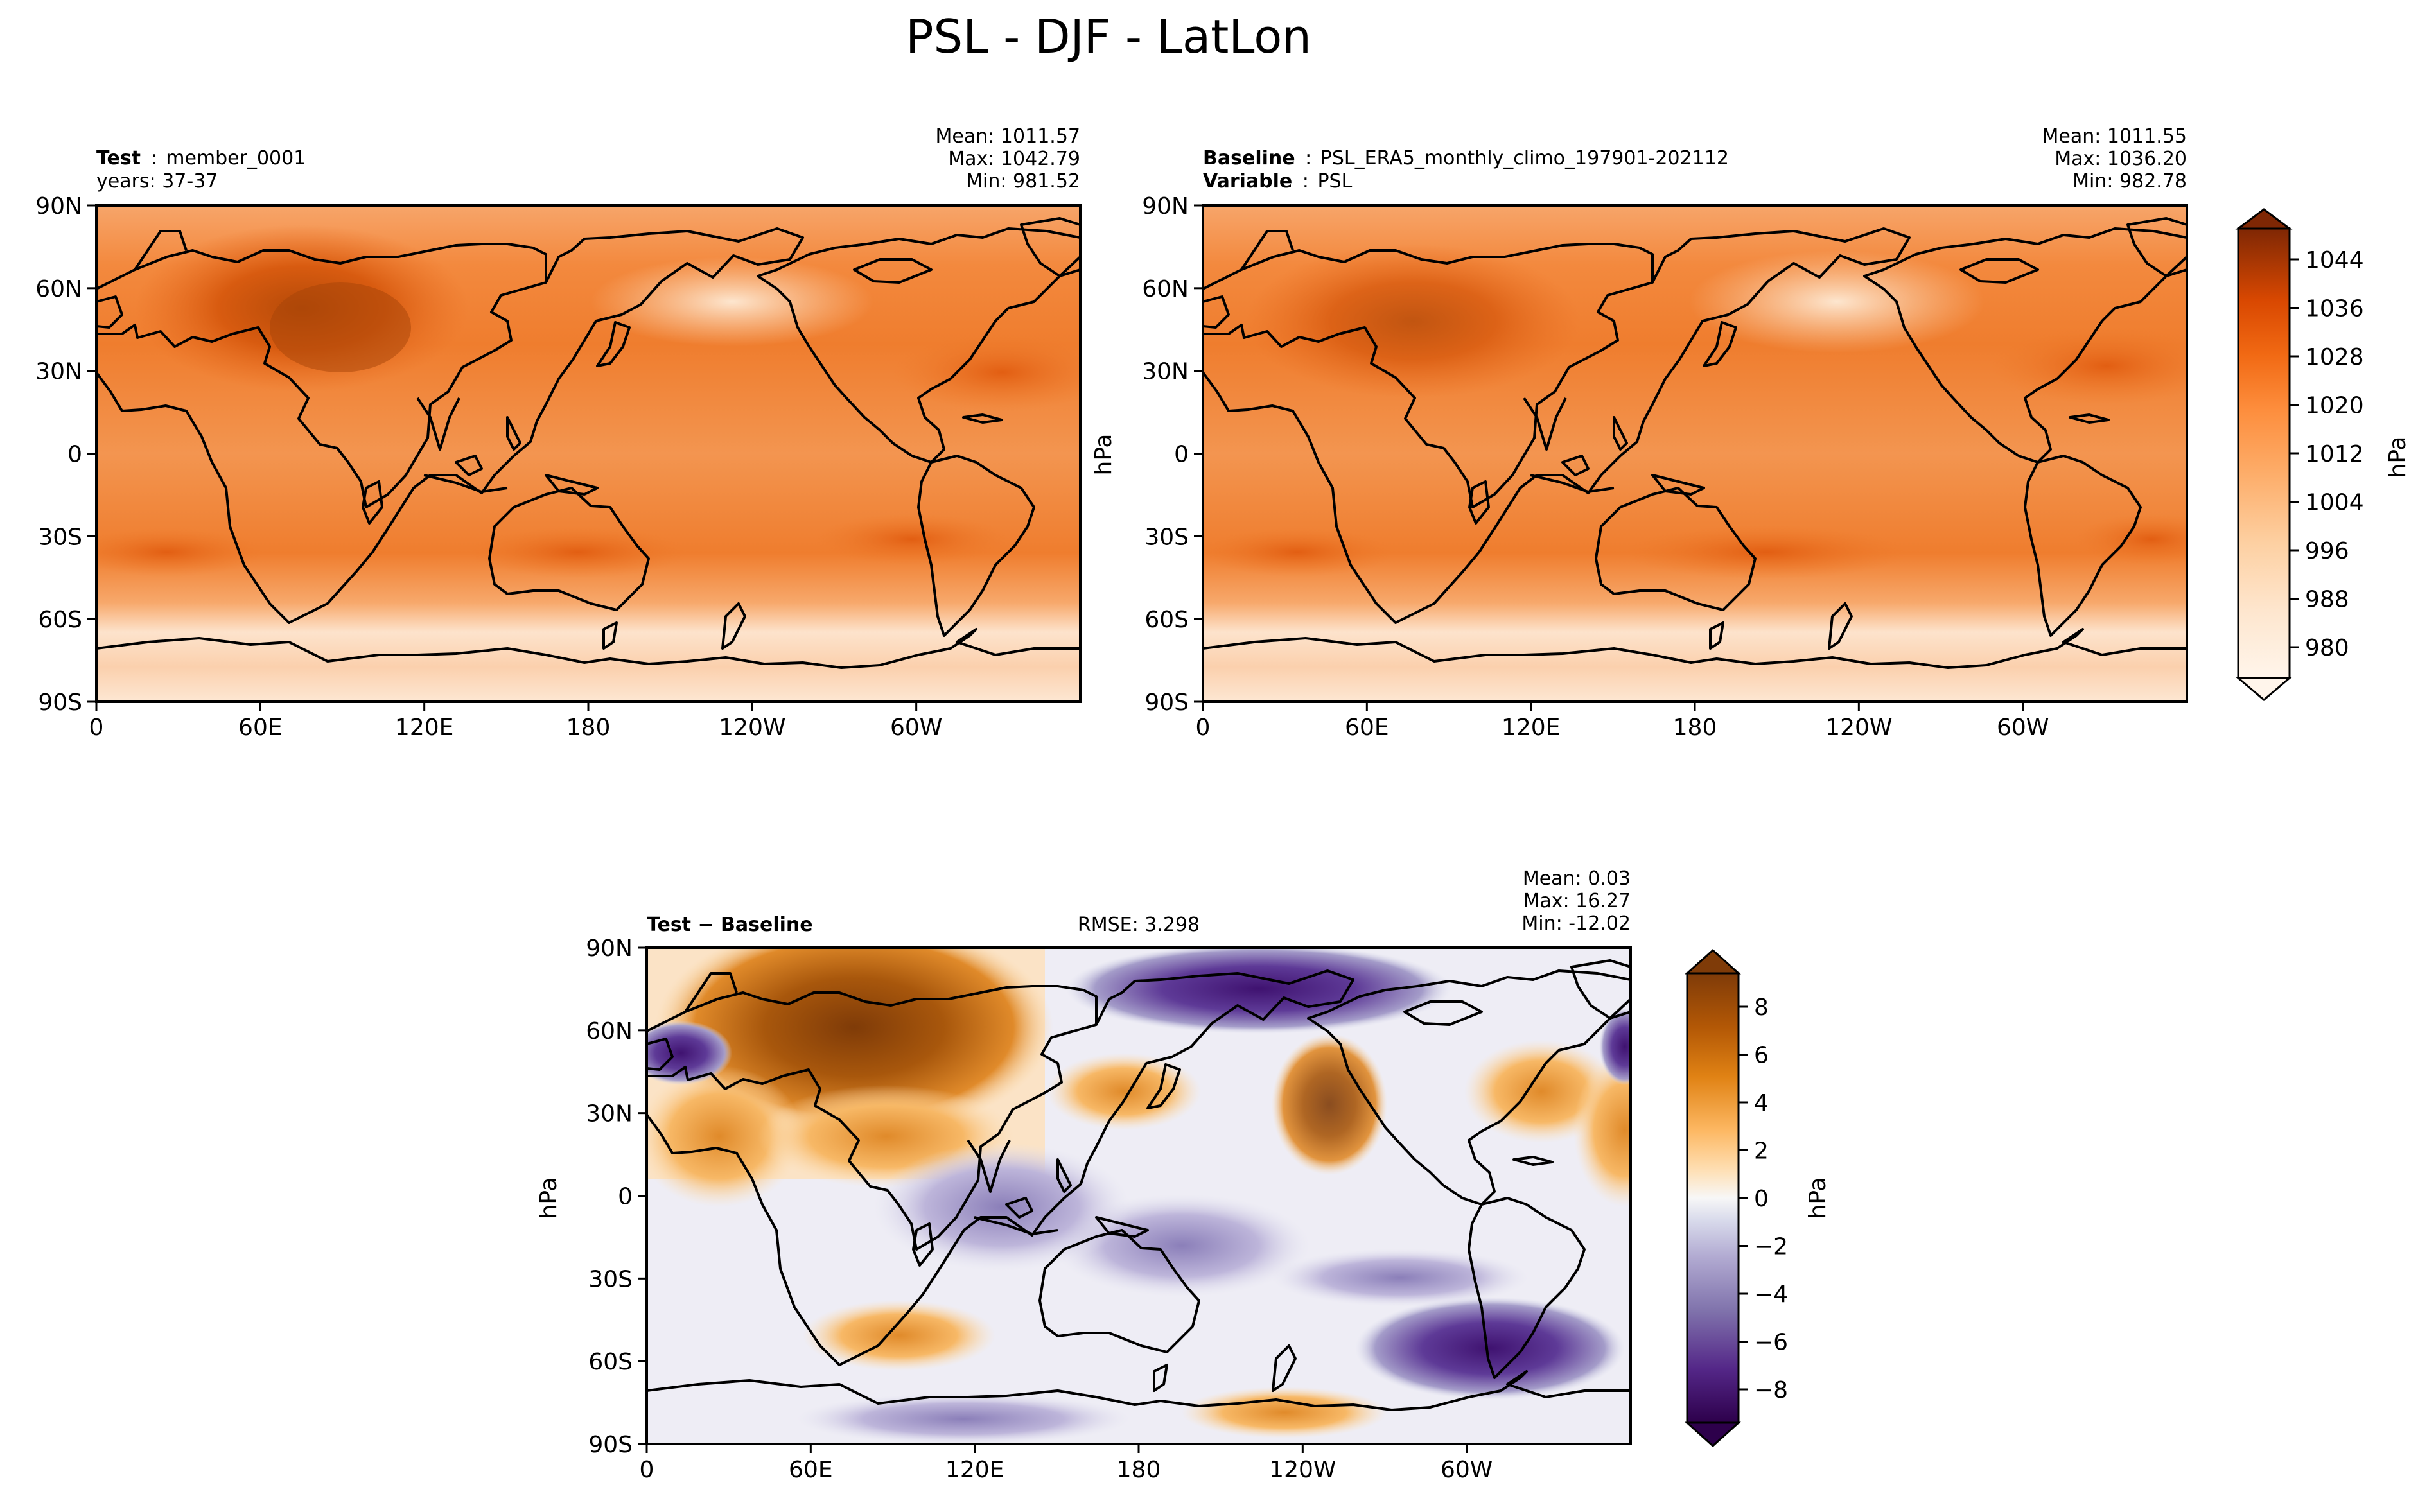 Image resolution: width=2427 pixels, height=1512 pixels. I want to click on colorbar-tick-label: 0, so click(1761, 1199).